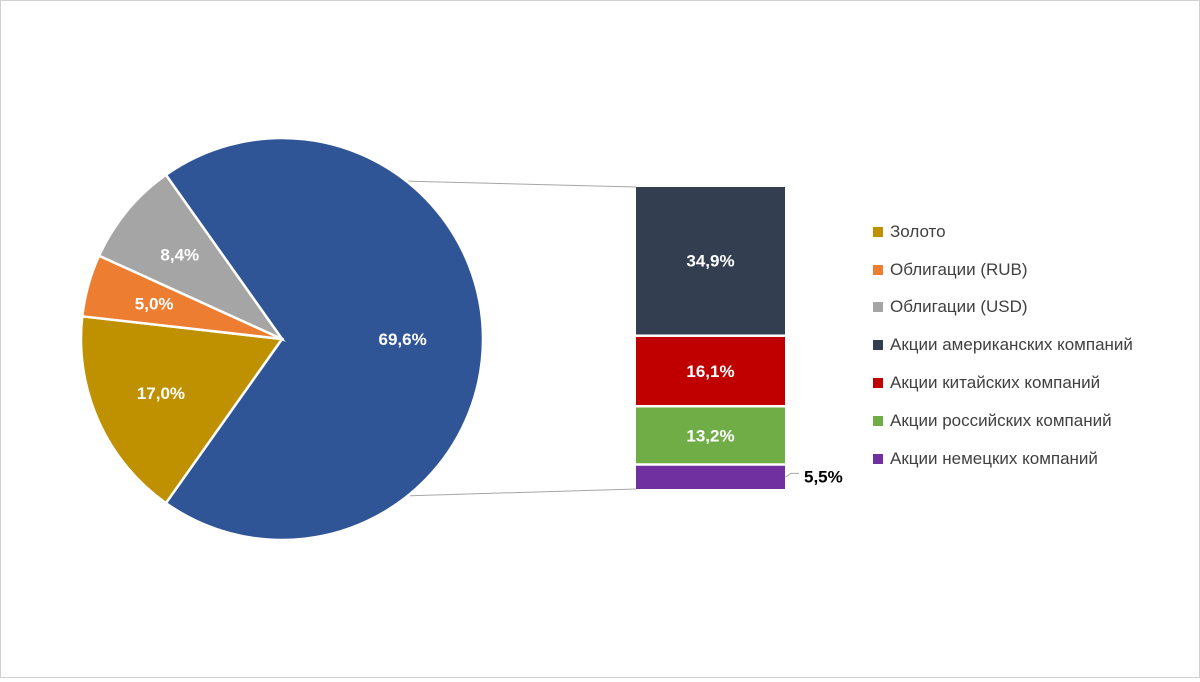 The height and width of the screenshot is (682, 1200). What do you see at coordinates (1011, 345) in the screenshot?
I see `legend-label: Акции американских компаний` at bounding box center [1011, 345].